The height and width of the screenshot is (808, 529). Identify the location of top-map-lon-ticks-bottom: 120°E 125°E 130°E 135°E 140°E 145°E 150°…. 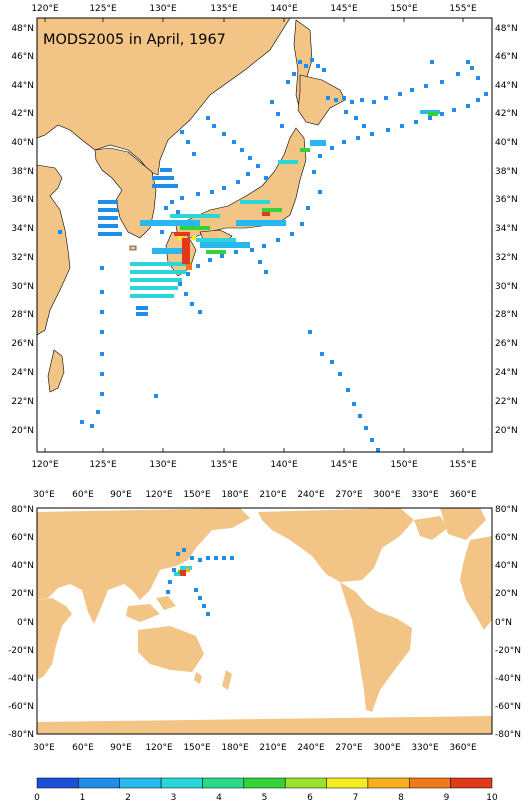
(254, 465).